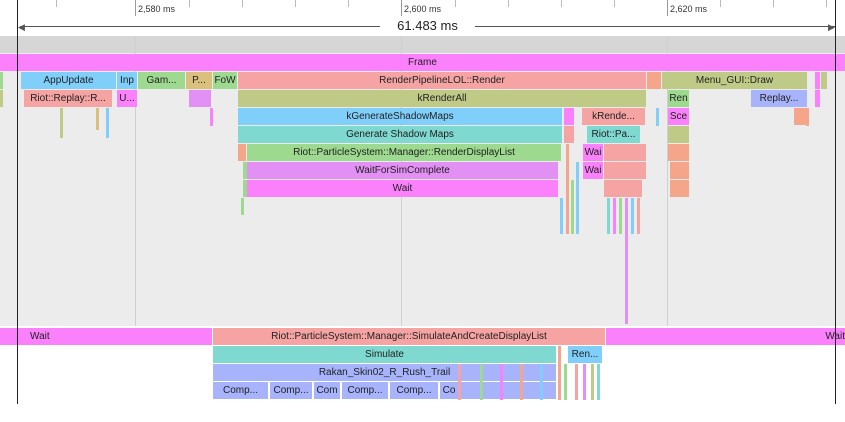 The width and height of the screenshot is (845, 422). I want to click on zone-fow: FoW, so click(225, 80).